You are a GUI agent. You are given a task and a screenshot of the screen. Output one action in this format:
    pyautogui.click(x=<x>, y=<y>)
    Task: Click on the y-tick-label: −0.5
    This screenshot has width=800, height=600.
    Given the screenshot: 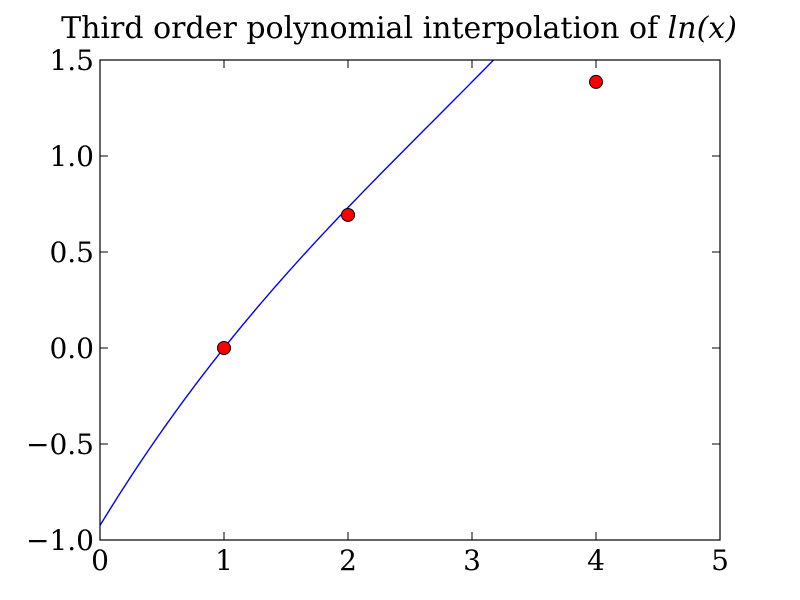 What is the action you would take?
    pyautogui.click(x=60, y=444)
    